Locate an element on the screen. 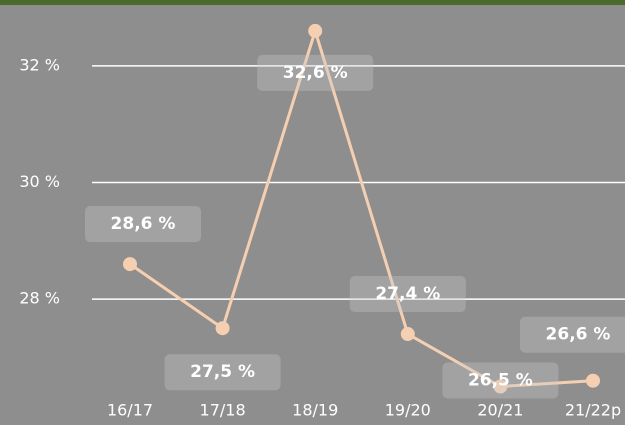 This screenshot has height=425, width=625. value-label: 32,6 % is located at coordinates (315, 73).